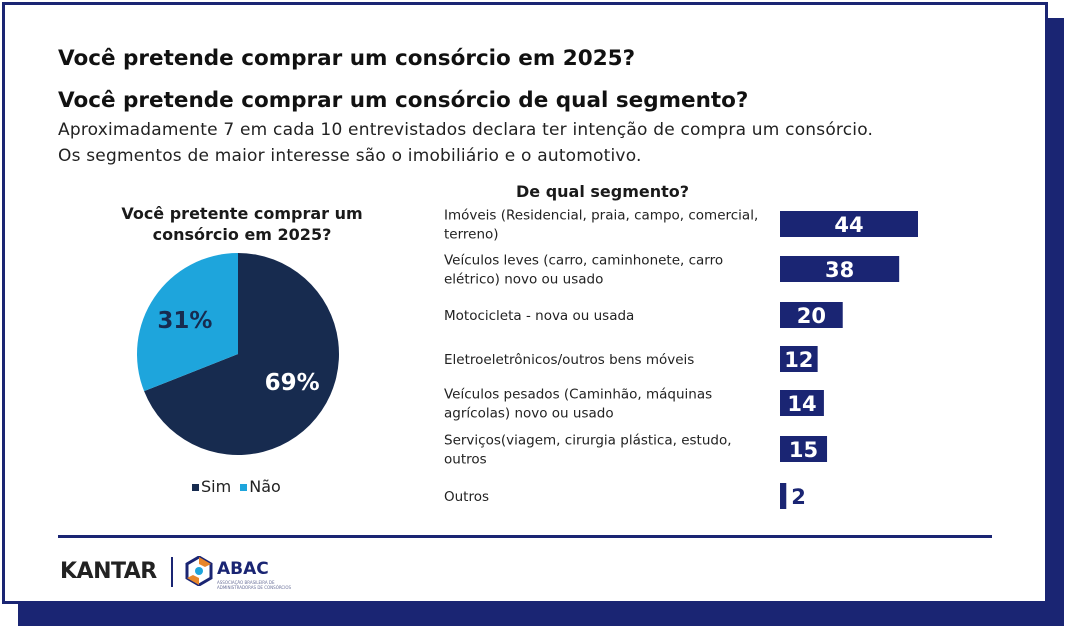  Describe the element at coordinates (292, 383) in the screenshot. I see `pie-label-sim: 69%` at that location.